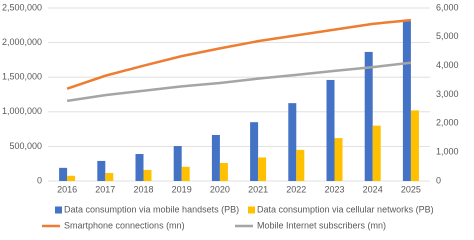 The image size is (474, 240). What do you see at coordinates (22, 77) in the screenshot?
I see `y-tick-label: 1,500,000` at bounding box center [22, 77].